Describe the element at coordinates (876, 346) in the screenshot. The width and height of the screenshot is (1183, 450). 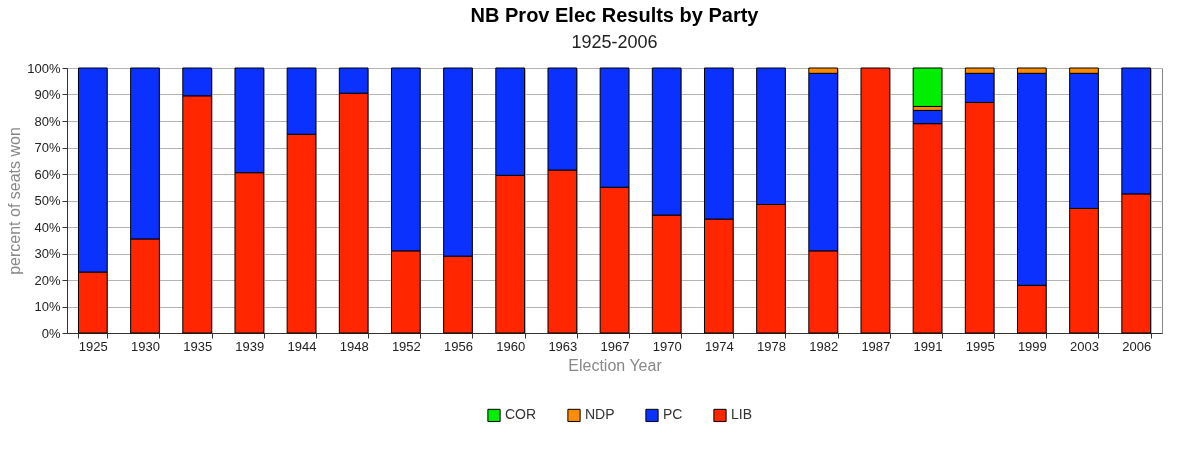
I see `x-tick-label: 1987` at that location.